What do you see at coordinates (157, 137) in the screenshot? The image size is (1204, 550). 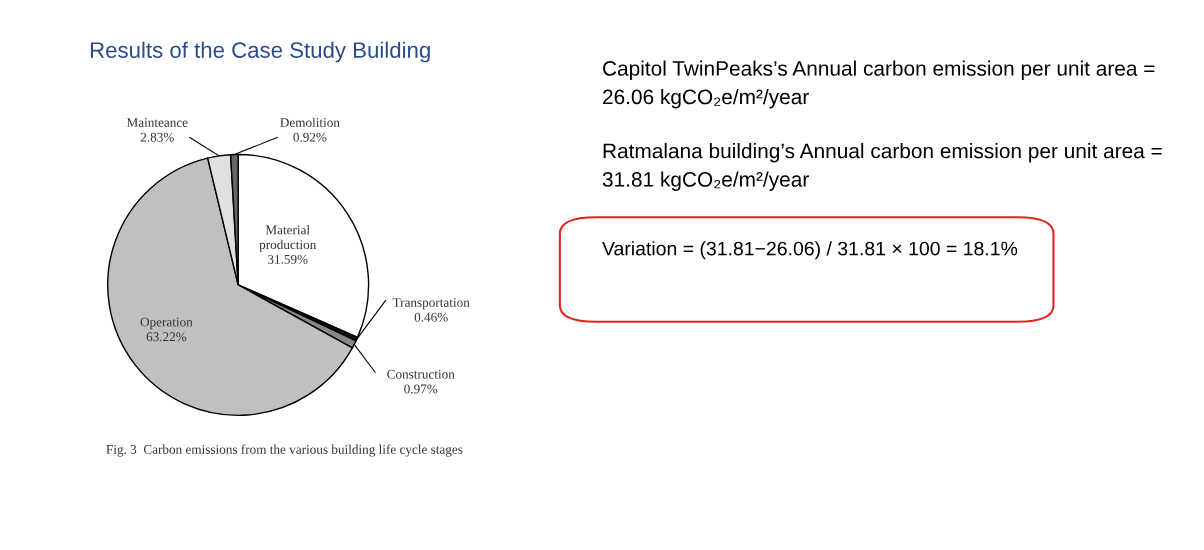 I see `data-label: 2.83%` at bounding box center [157, 137].